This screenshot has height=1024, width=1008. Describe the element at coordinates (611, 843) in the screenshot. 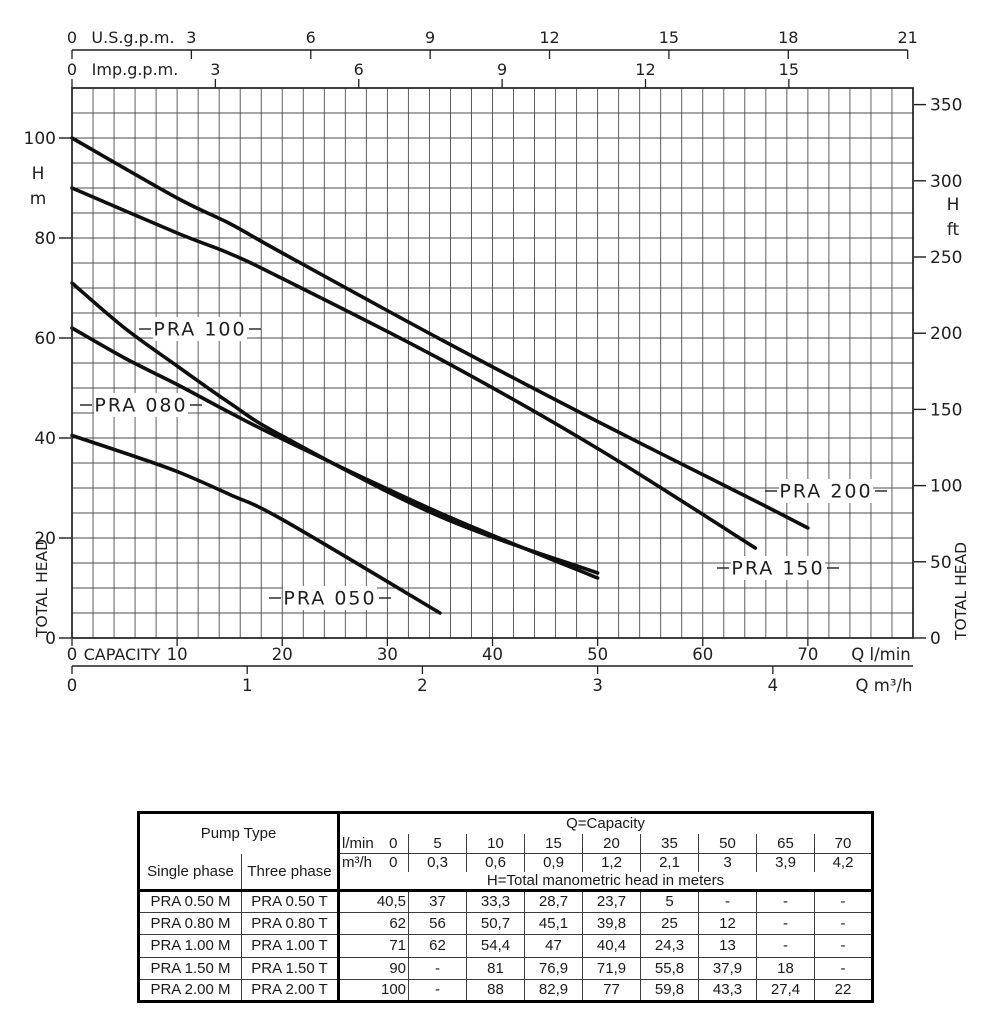

I see `lmin-tick: 20` at that location.